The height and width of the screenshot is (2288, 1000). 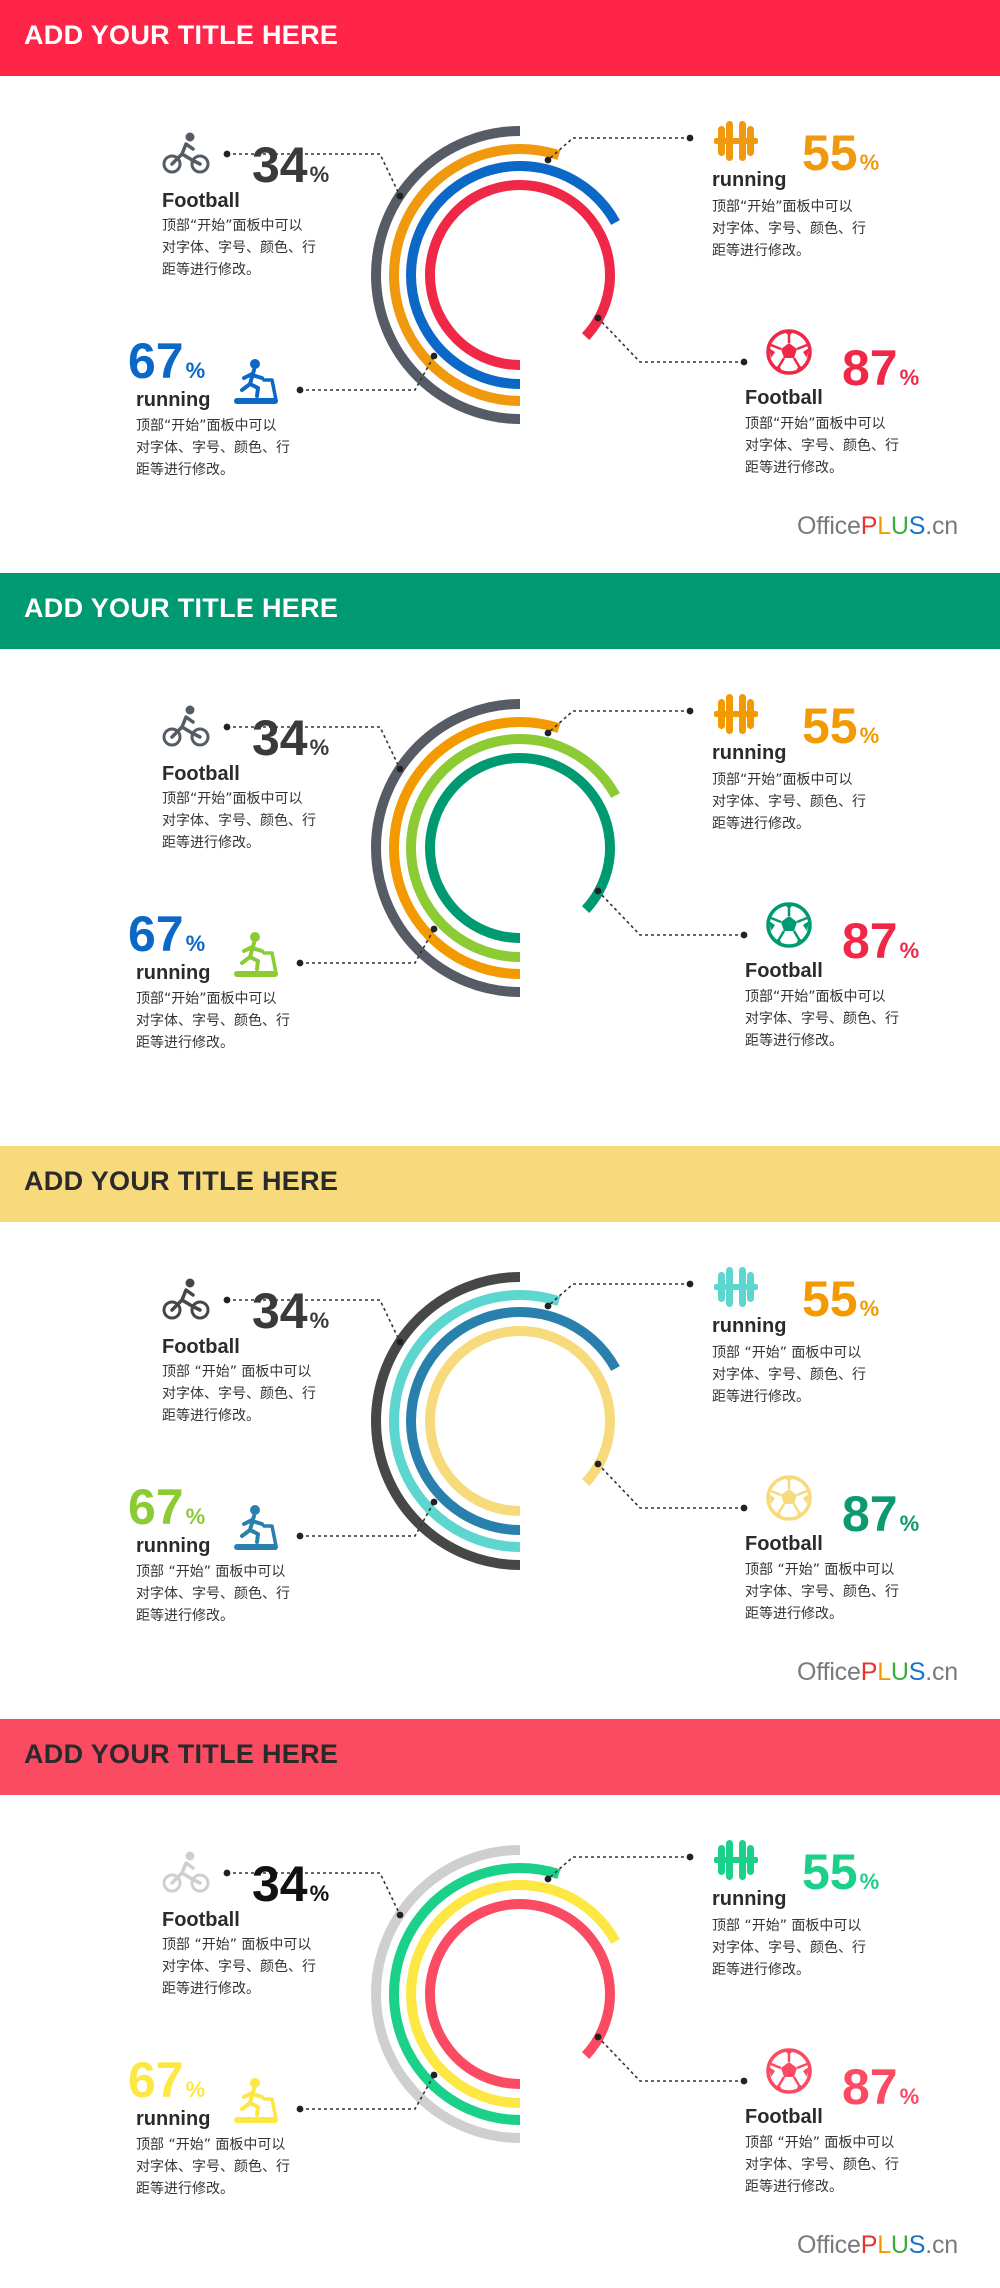 I want to click on stat-value: 34%, so click(x=290, y=165).